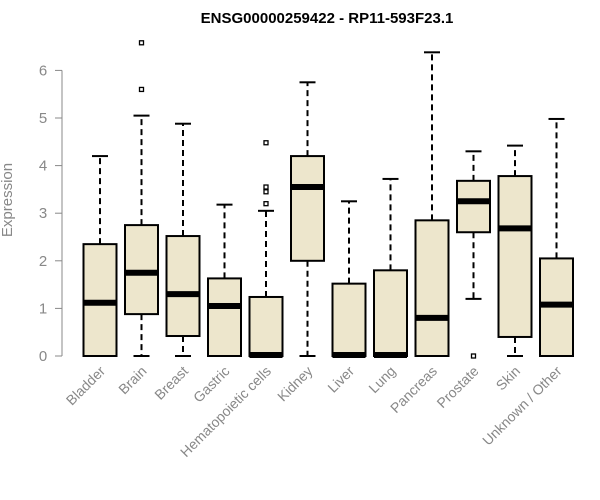 The height and width of the screenshot is (500, 600). Describe the element at coordinates (390, 268) in the screenshot. I see `box-lung` at that location.